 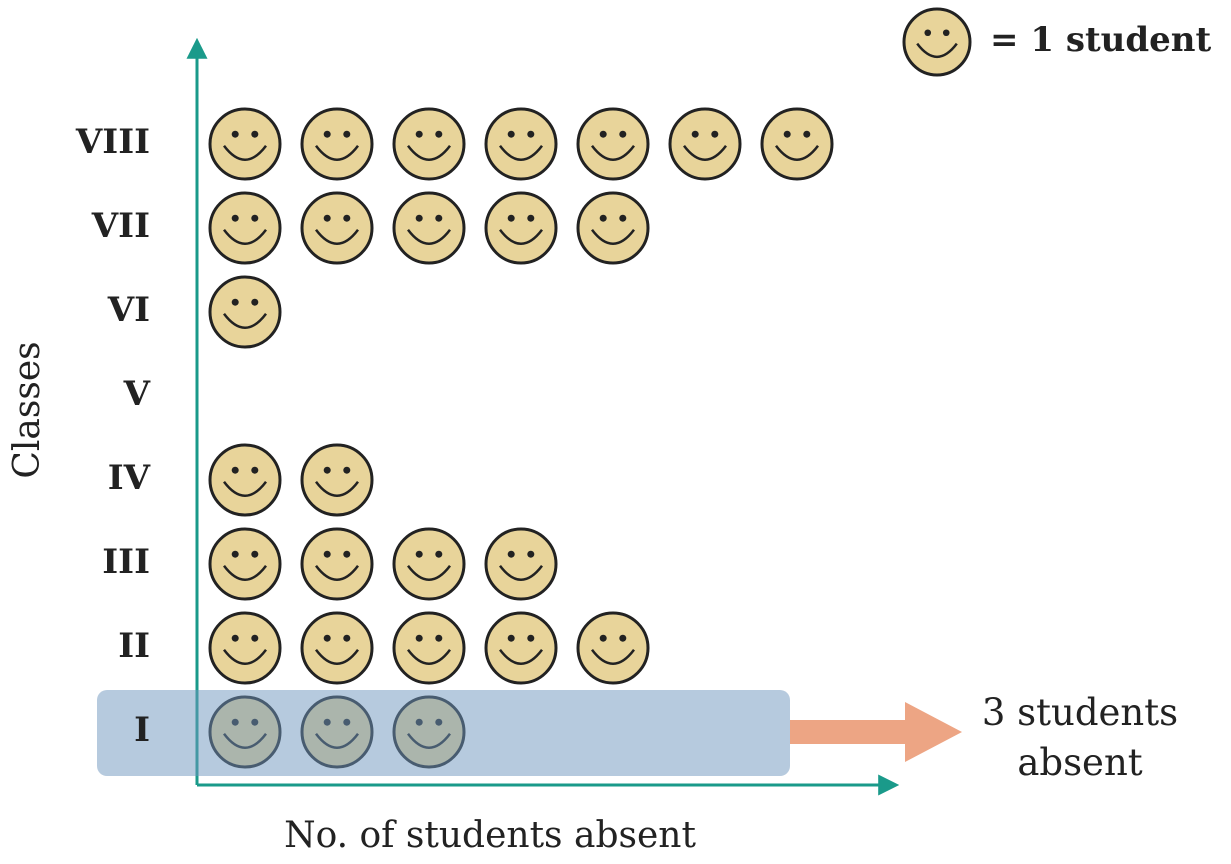 I want to click on highlight-box, so click(x=443, y=733).